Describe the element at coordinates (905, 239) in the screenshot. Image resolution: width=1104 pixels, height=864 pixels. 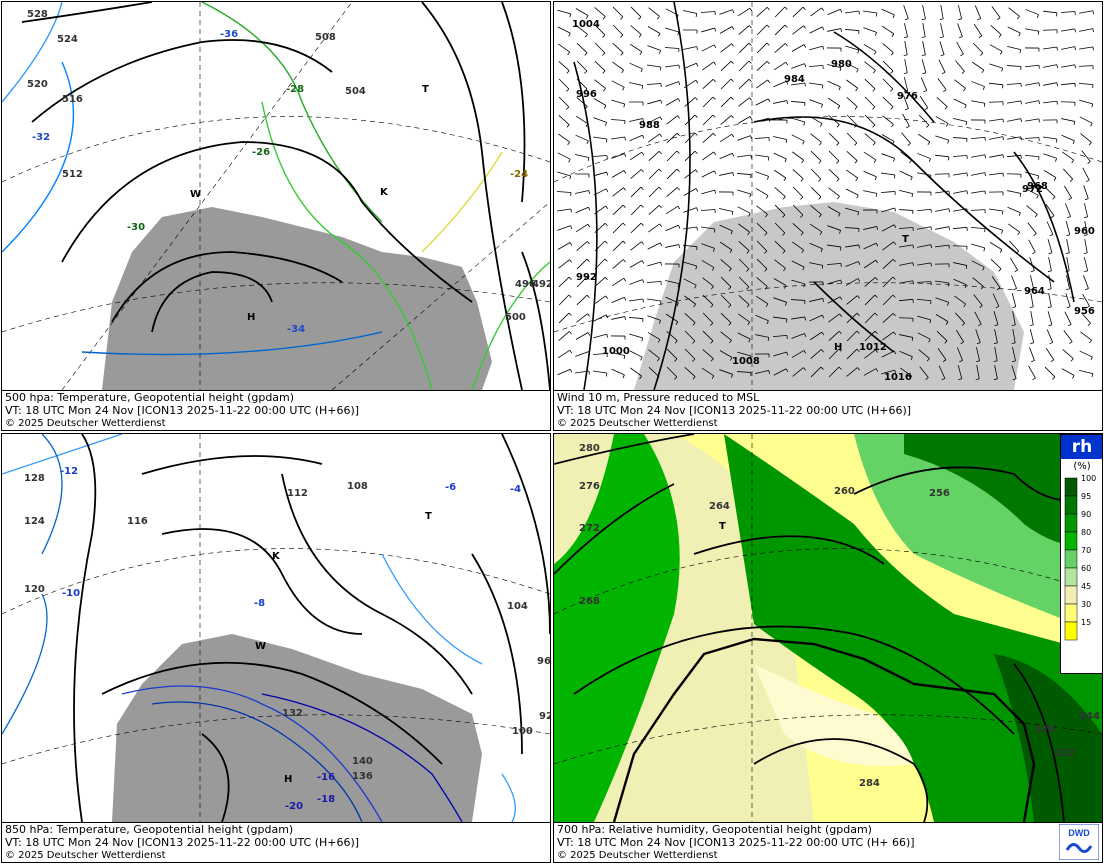
I see `low-marker: T` at that location.